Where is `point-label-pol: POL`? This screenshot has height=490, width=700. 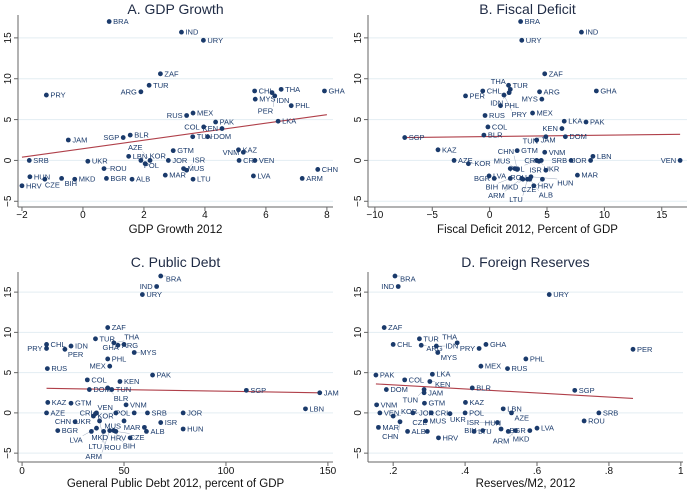 point-label-pol: POL is located at coordinates (151, 165).